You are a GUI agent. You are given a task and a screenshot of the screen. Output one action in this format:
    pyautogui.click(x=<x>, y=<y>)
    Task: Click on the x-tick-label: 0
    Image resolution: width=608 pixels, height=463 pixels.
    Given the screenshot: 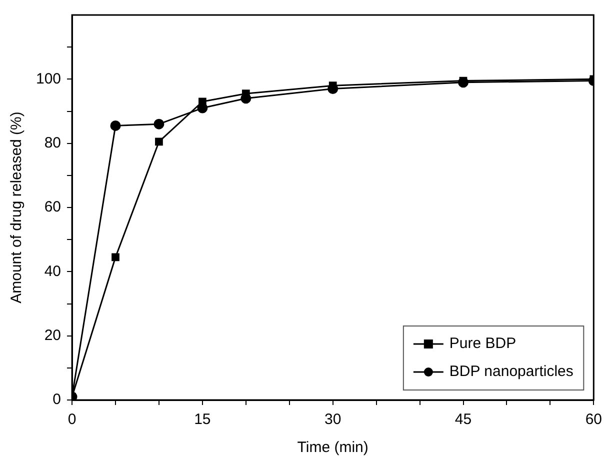 What is the action you would take?
    pyautogui.click(x=72, y=419)
    